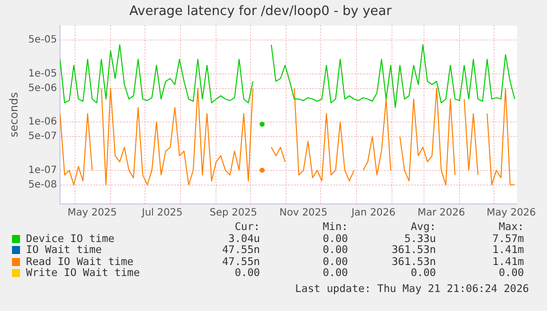 The height and width of the screenshot is (311, 547). Describe the element at coordinates (83, 273) in the screenshot. I see `legend-label: Write IO Wait time` at that location.